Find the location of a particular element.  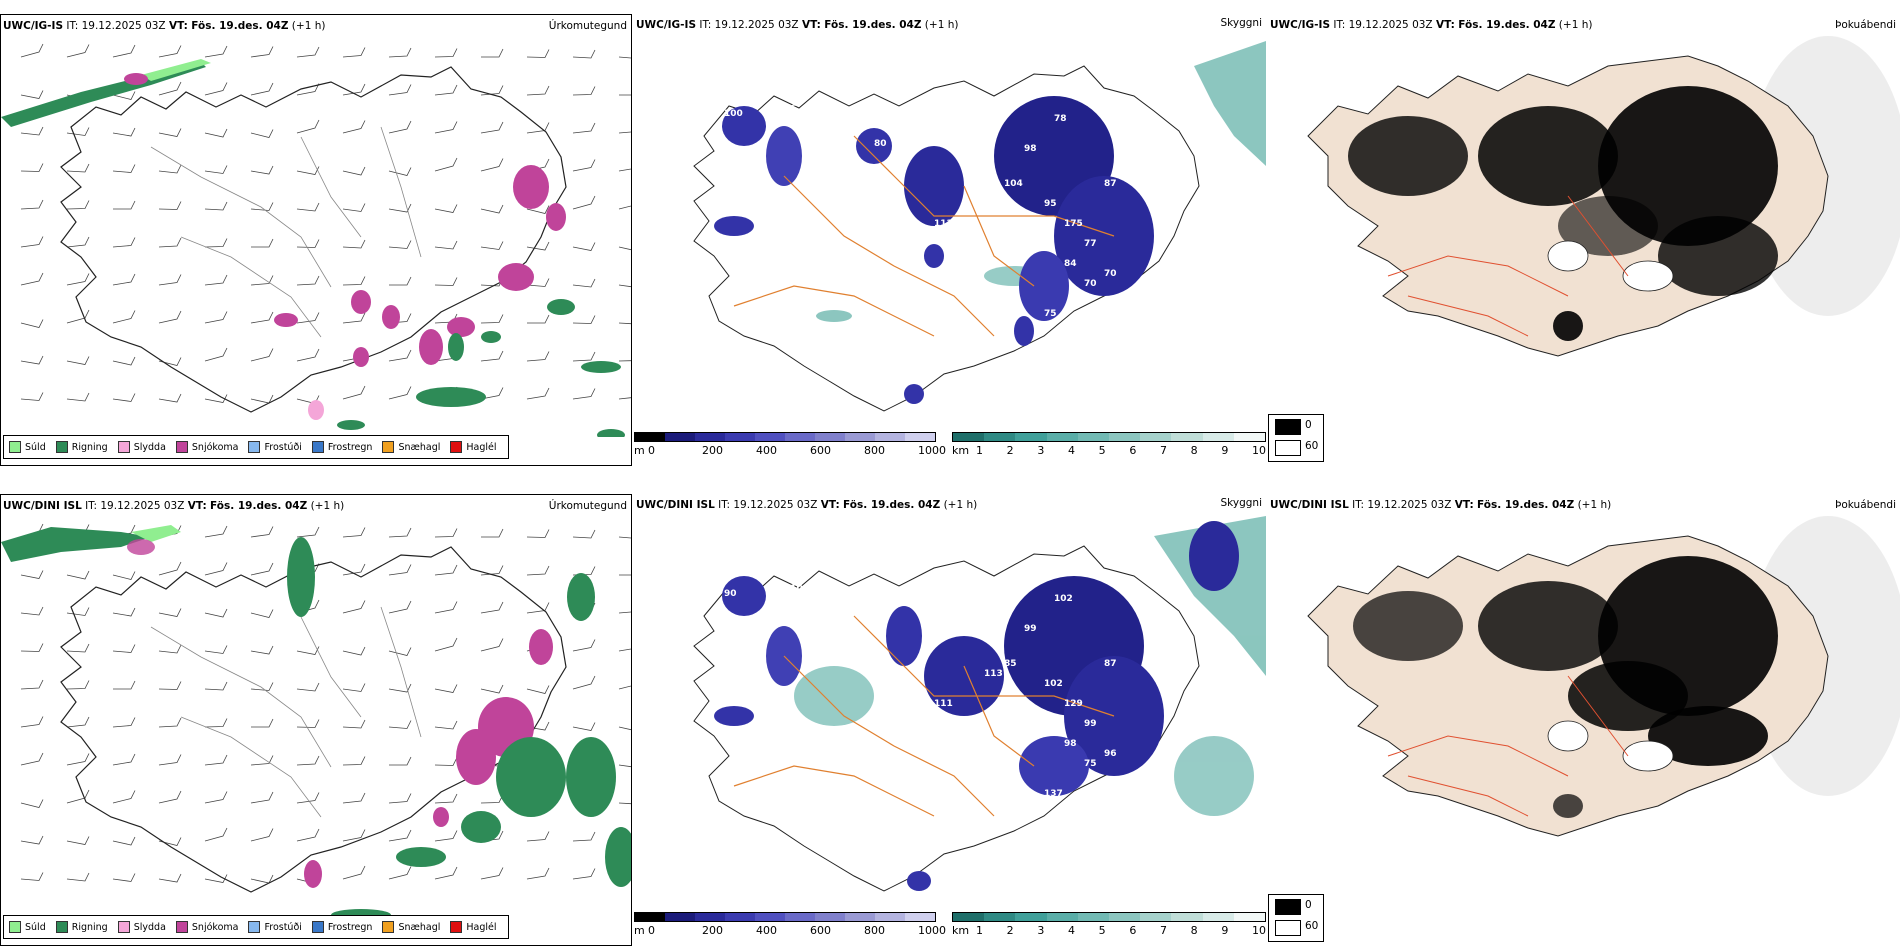

legend-label: Frostúði is located at coordinates (283, 927).